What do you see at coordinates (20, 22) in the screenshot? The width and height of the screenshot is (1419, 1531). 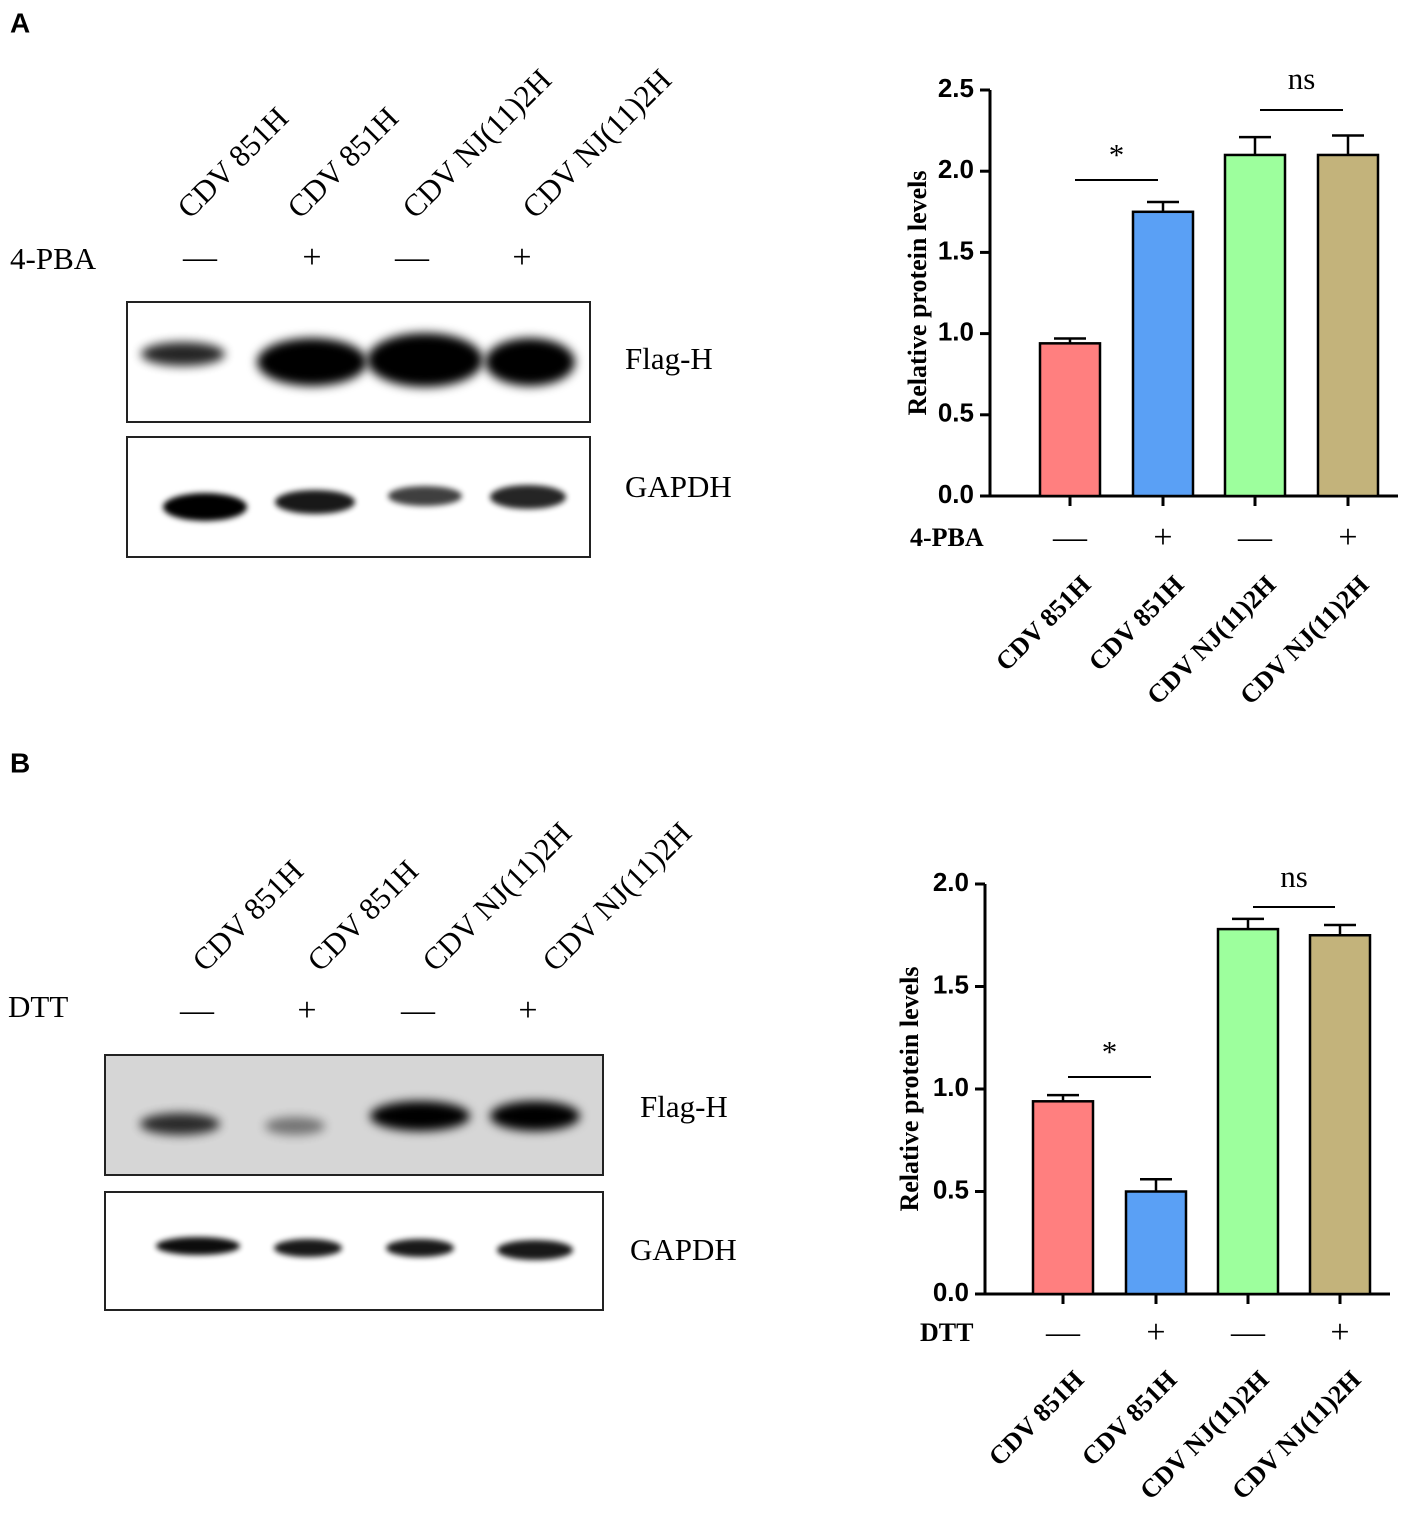 I see `panel-label: A` at bounding box center [20, 22].